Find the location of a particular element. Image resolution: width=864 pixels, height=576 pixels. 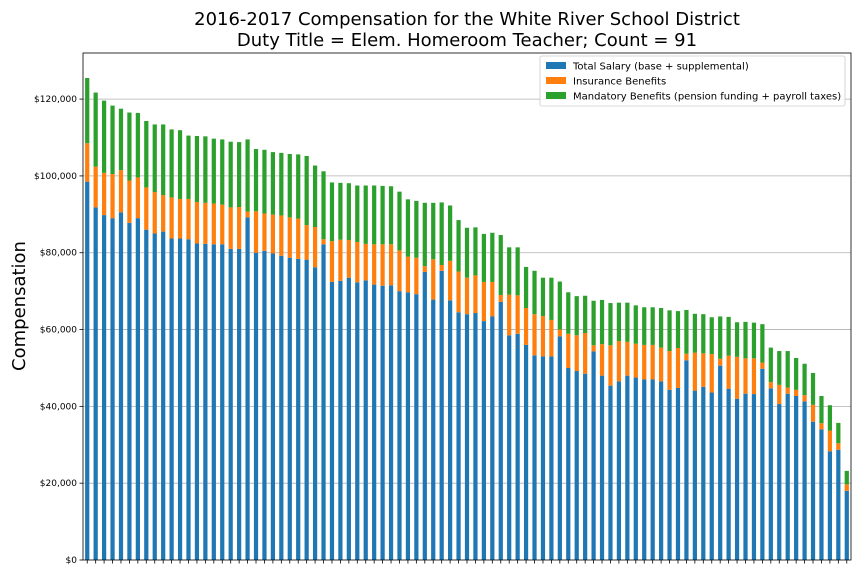

legend-box is located at coordinates (692, 81).